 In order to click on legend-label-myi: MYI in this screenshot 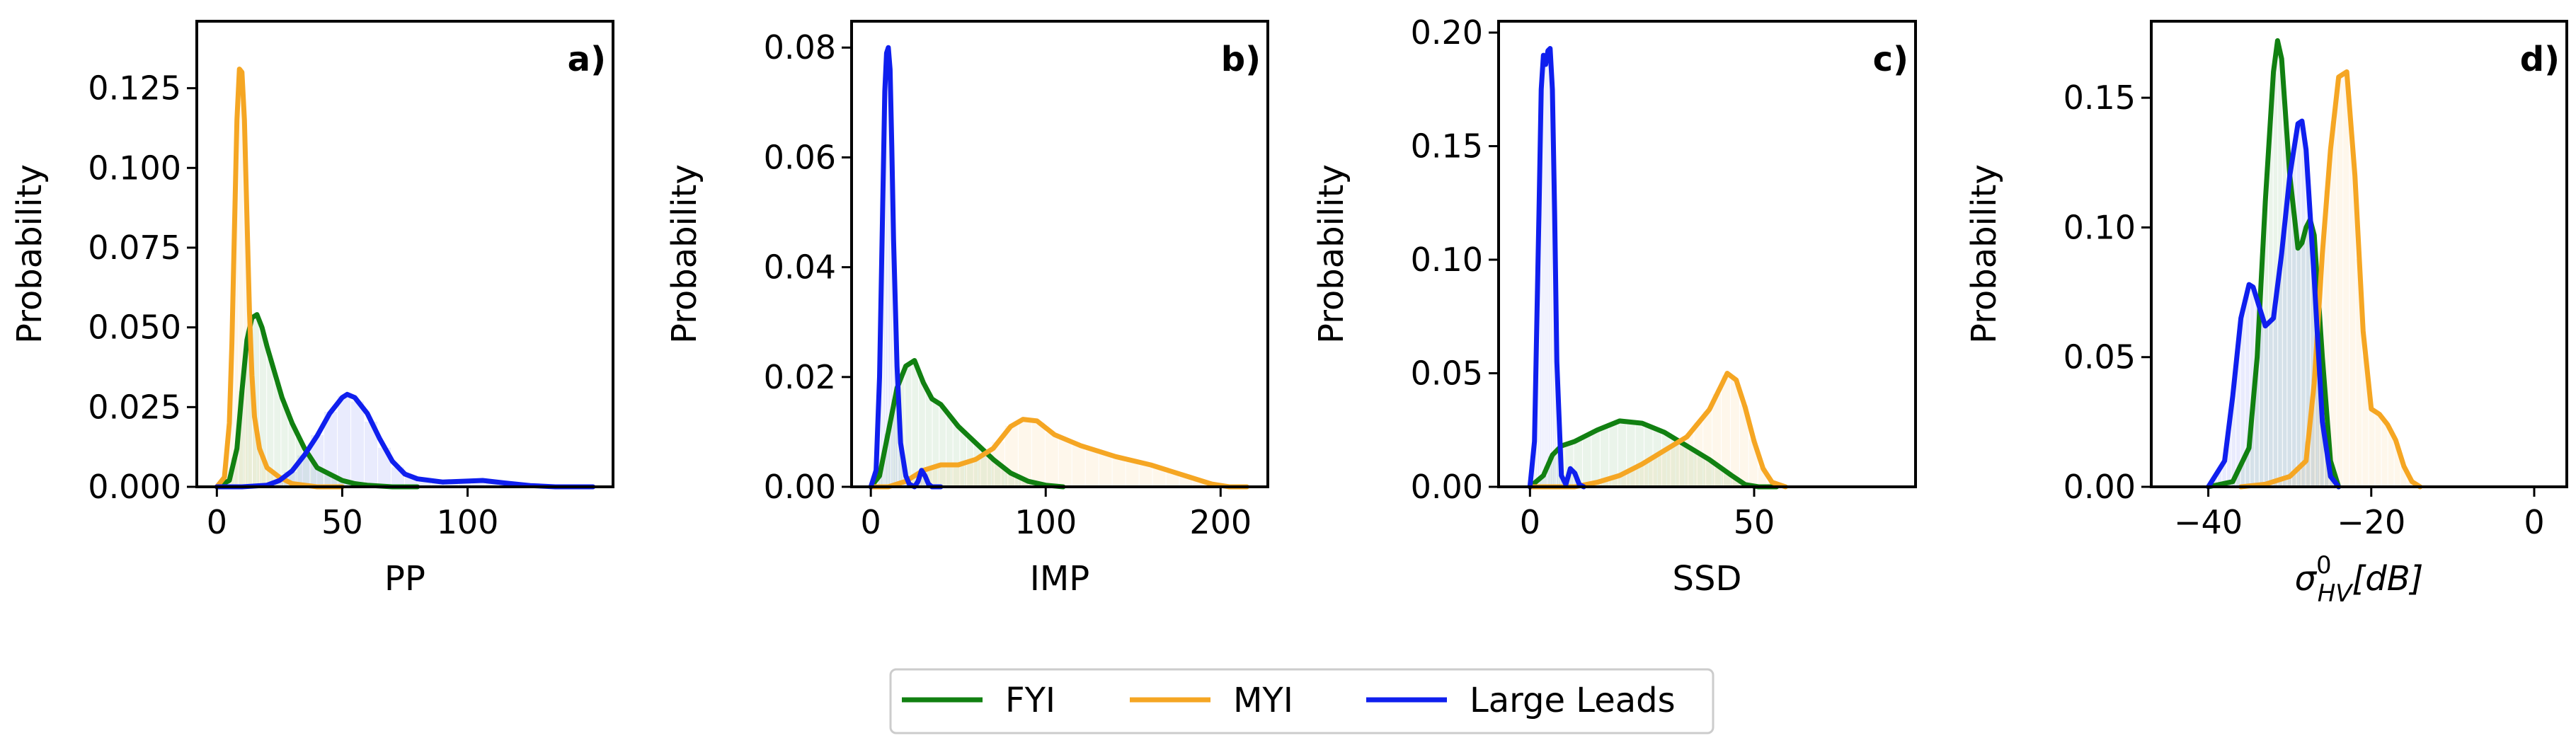, I will do `click(1263, 700)`.